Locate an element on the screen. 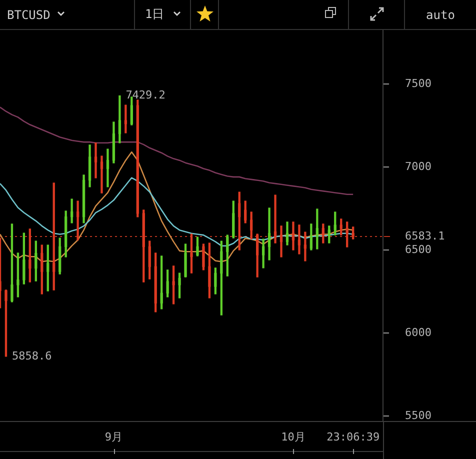 Image resolution: width=476 pixels, height=459 pixels. y-tick-label: 6000 is located at coordinates (418, 332).